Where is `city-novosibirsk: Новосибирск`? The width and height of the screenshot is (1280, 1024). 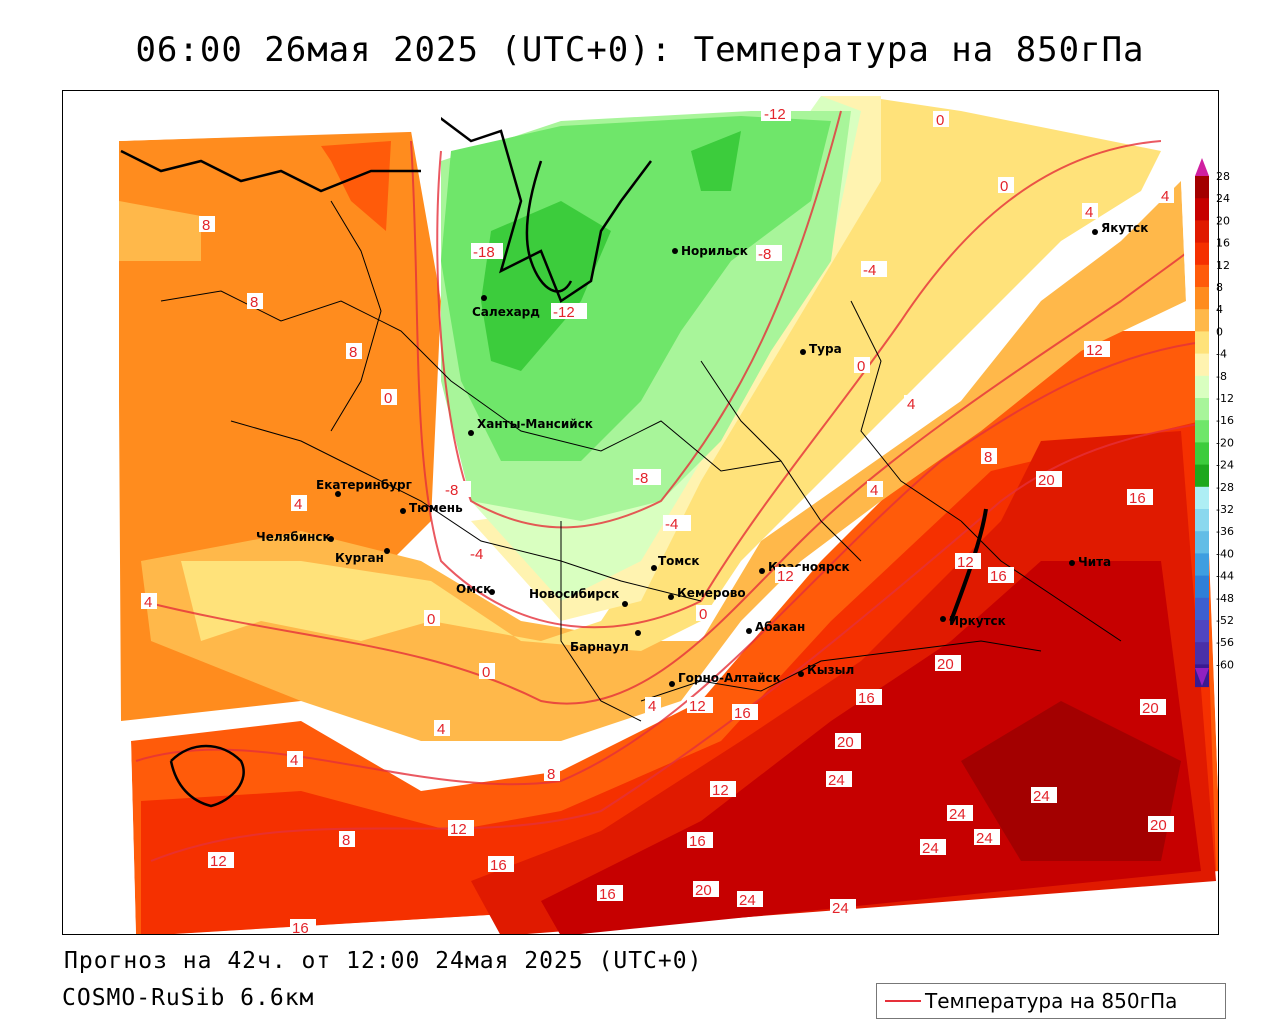 city-novosibirsk: Новосибирск is located at coordinates (578, 597).